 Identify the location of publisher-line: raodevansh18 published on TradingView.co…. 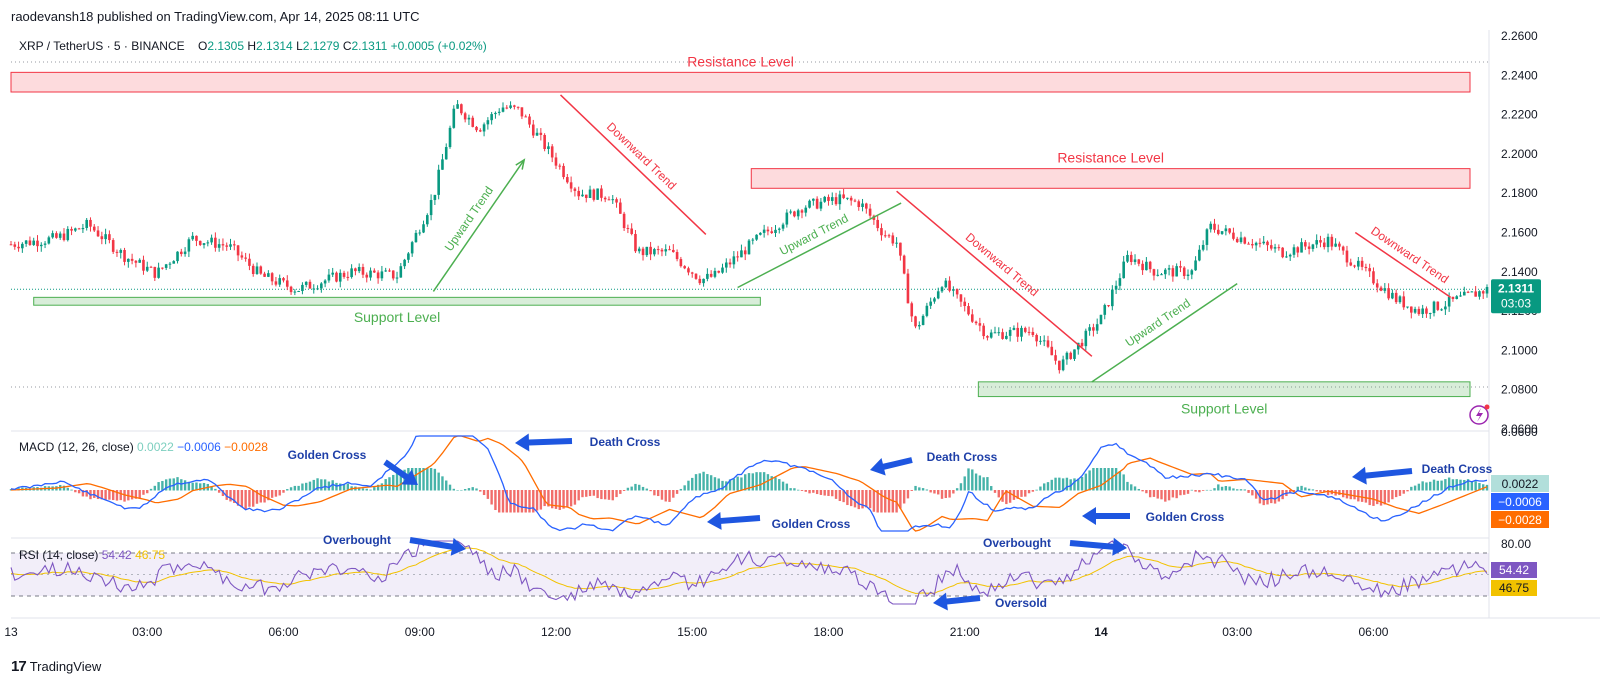
(215, 16).